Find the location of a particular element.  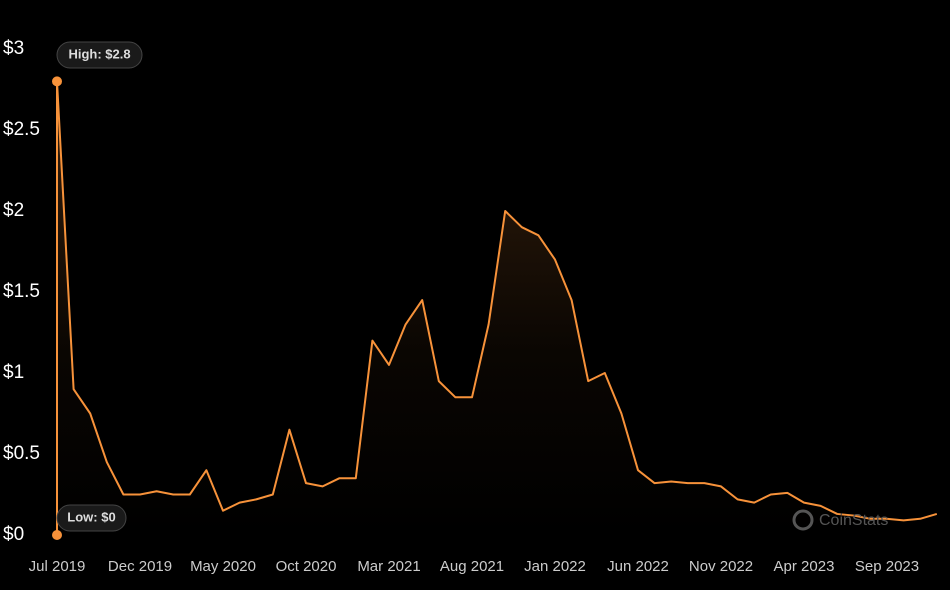

low-badge is located at coordinates (91, 518).